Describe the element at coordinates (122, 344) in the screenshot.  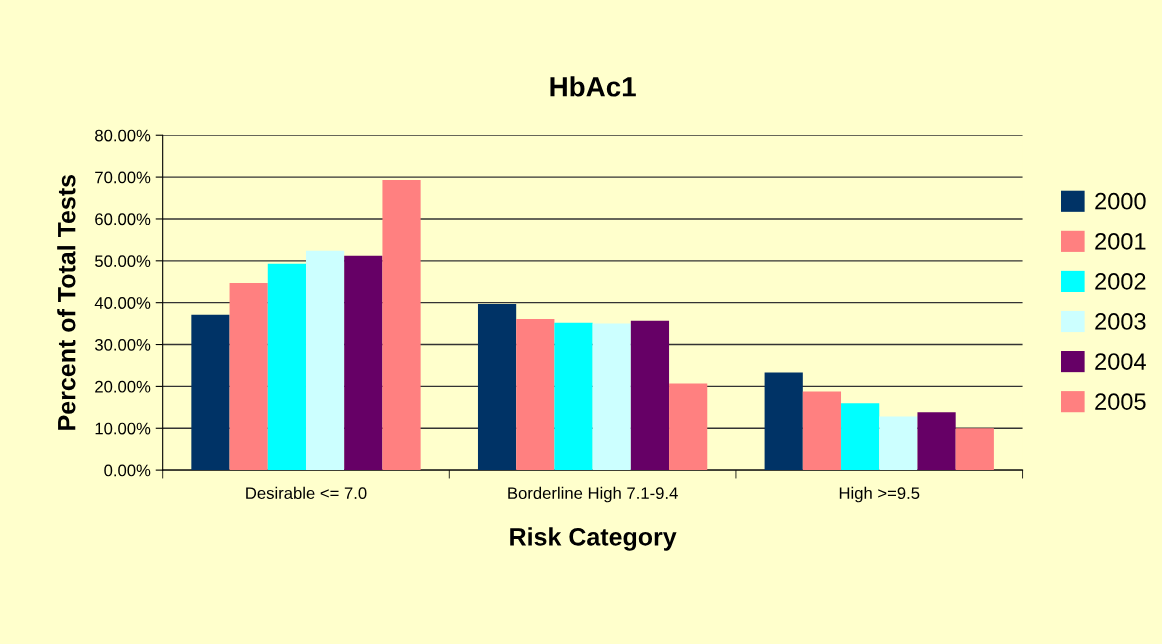
I see `y-tick-label: 30.00%` at that location.